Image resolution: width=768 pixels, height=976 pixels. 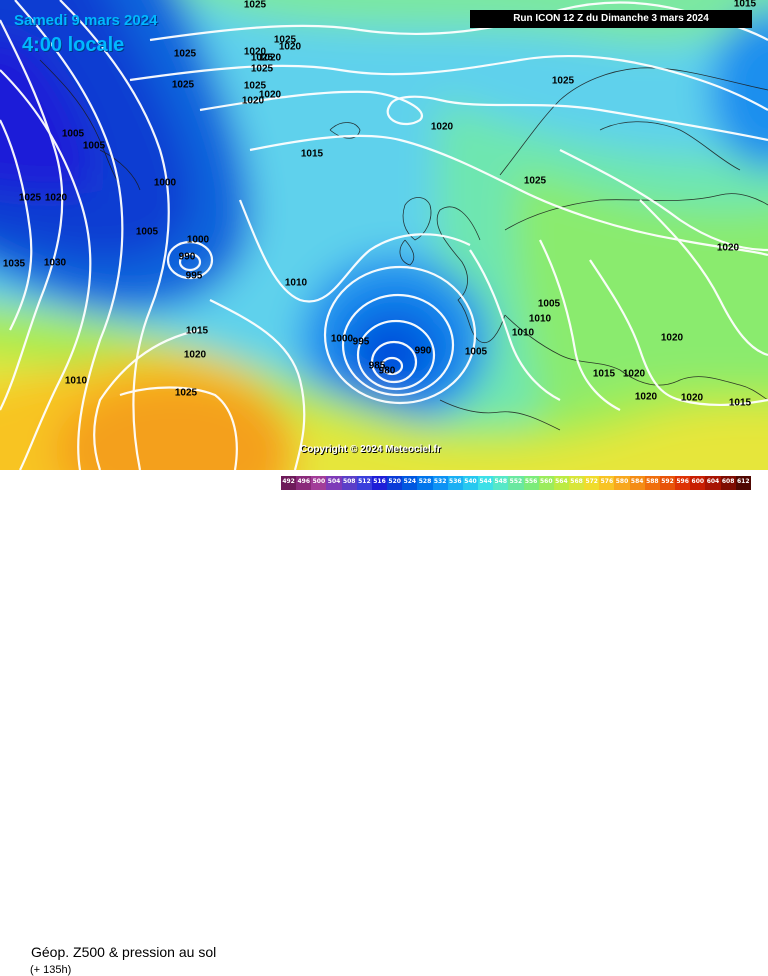 I want to click on scale-value: 536, so click(x=455, y=481).